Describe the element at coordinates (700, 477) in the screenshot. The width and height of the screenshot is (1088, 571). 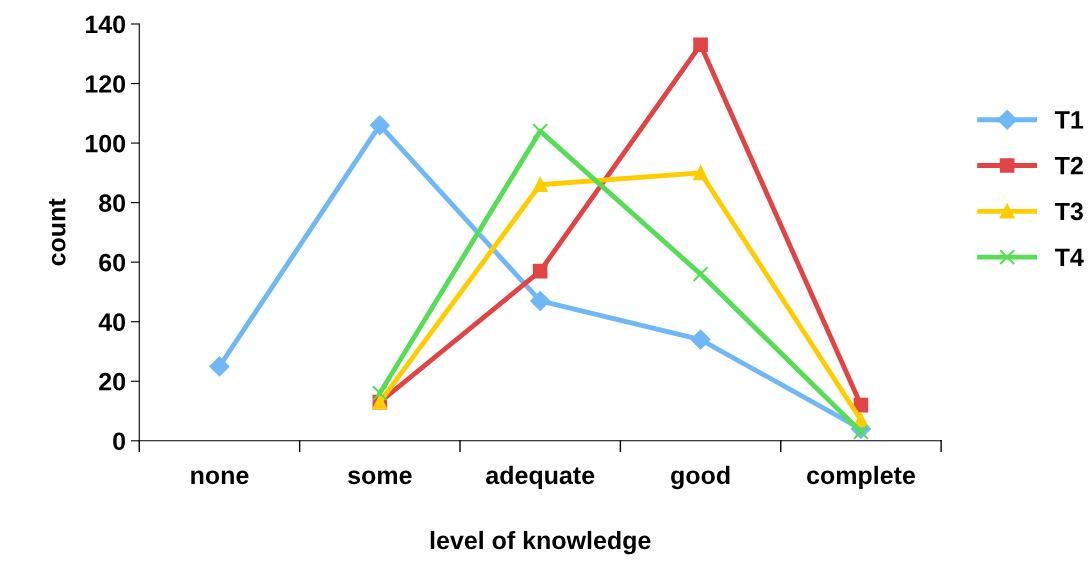
I see `x-tick-label: good` at that location.